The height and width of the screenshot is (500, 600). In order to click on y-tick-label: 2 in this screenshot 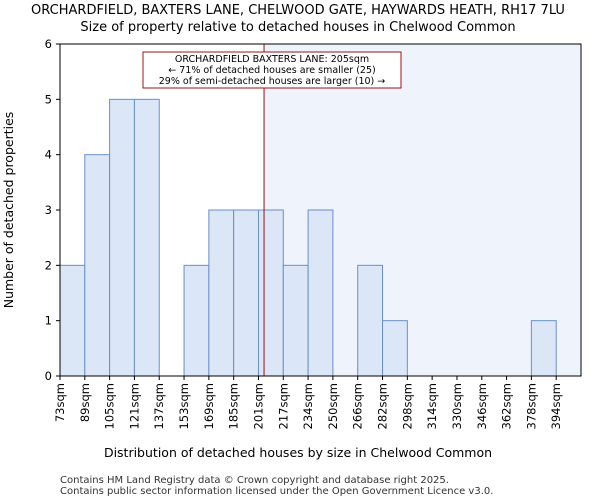, I will do `click(48, 265)`.